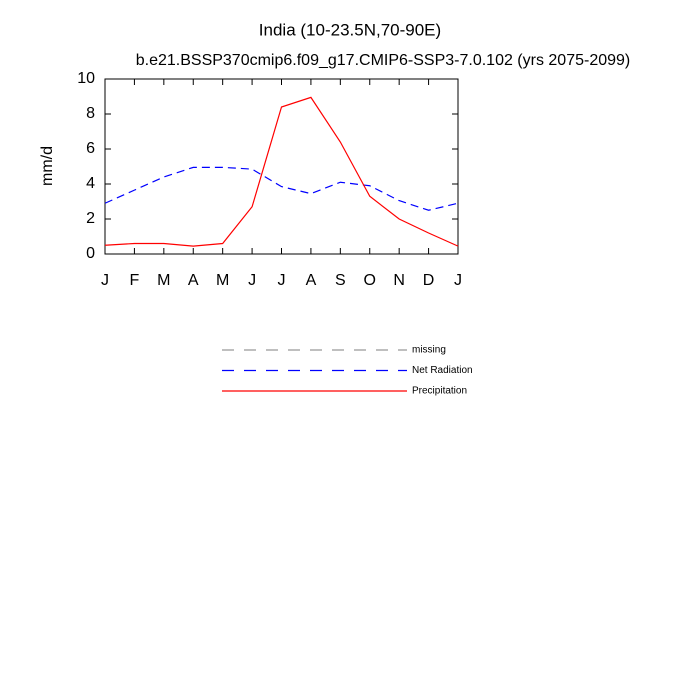  I want to click on legend-label: missing, so click(429, 350).